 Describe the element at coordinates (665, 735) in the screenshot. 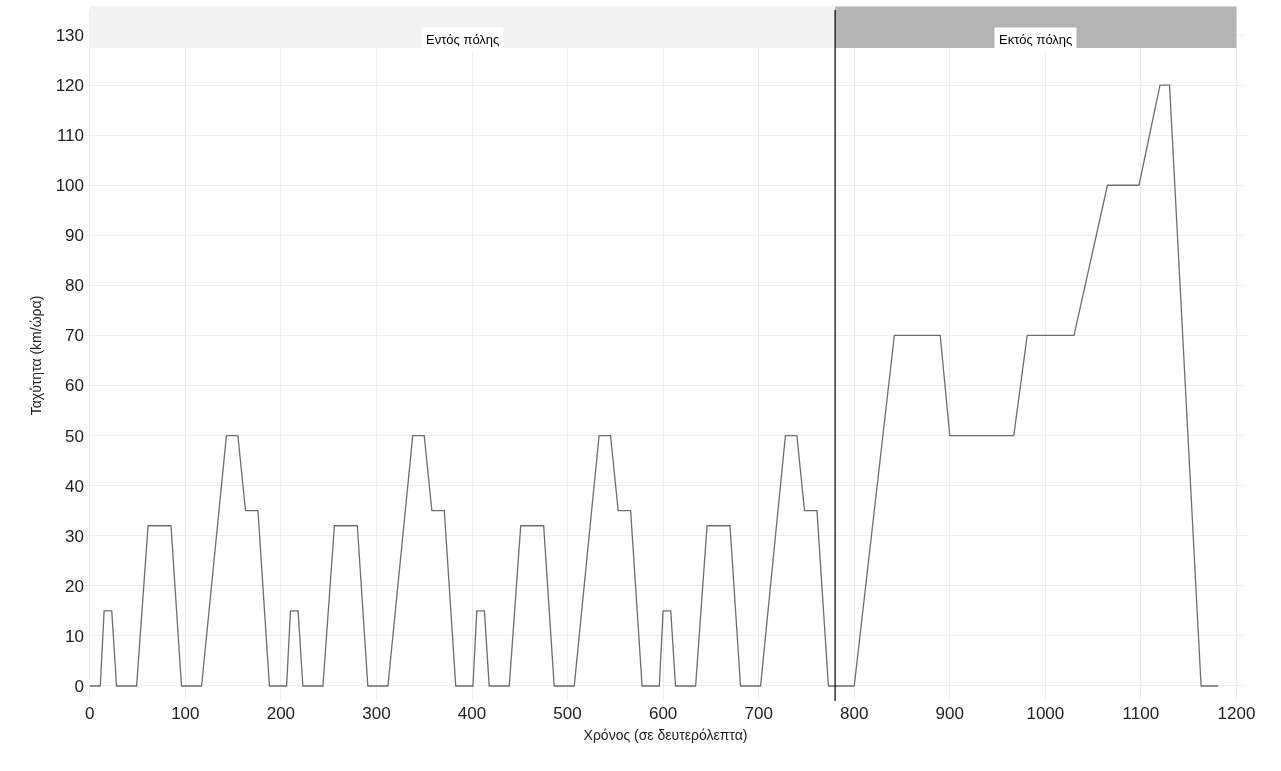

I see `x-axis-title: Χρόνος (σε δευτερόλεπτα)` at that location.